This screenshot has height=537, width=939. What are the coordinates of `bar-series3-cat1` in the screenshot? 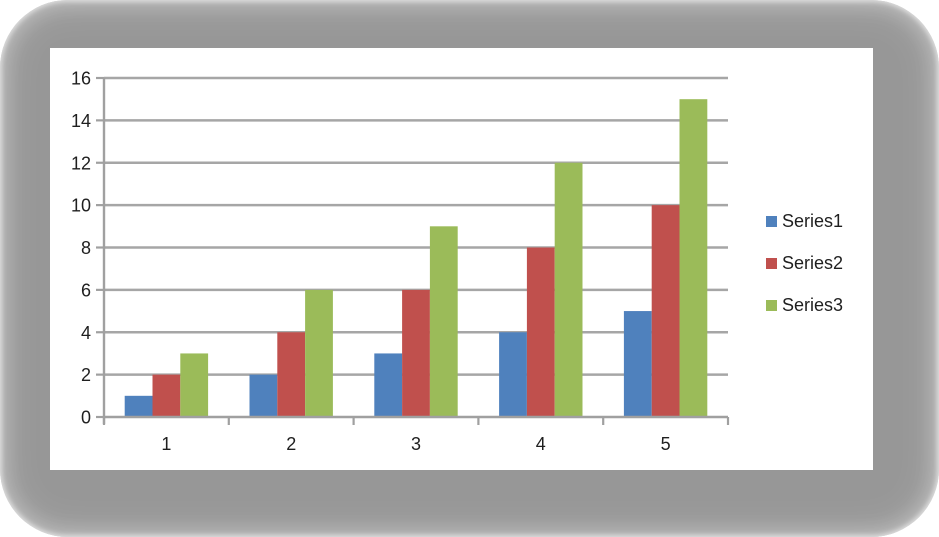 It's located at (194, 385).